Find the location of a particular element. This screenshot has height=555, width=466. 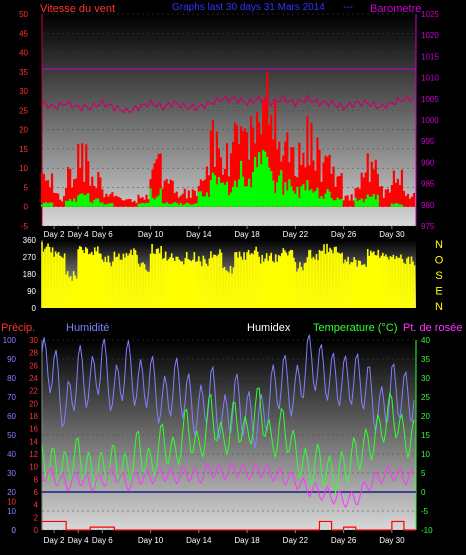

temp-left-tick-label: 24 is located at coordinates (33, 378).